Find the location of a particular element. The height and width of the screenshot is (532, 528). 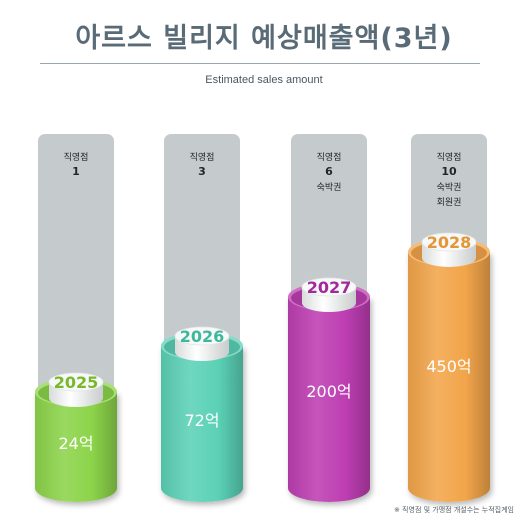

bar-2026 is located at coordinates (202, 424).